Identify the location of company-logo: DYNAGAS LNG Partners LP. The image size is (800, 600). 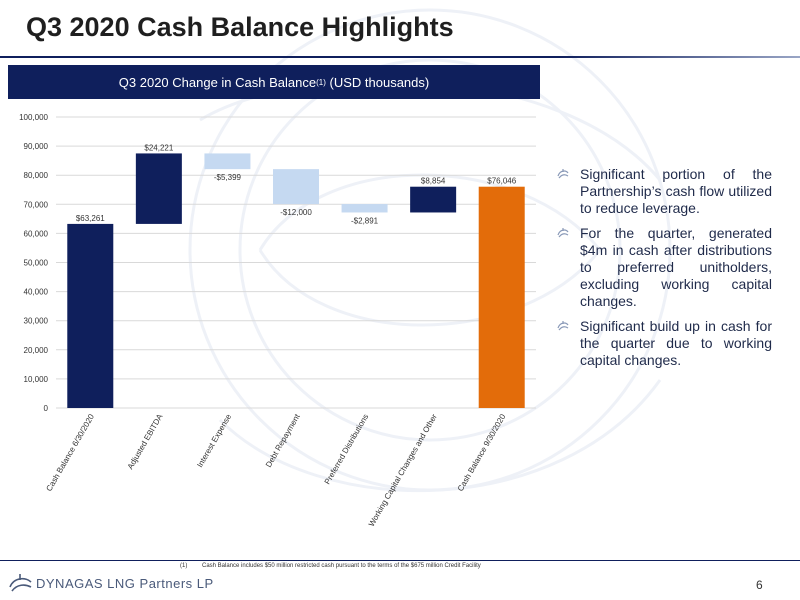
(111, 583).